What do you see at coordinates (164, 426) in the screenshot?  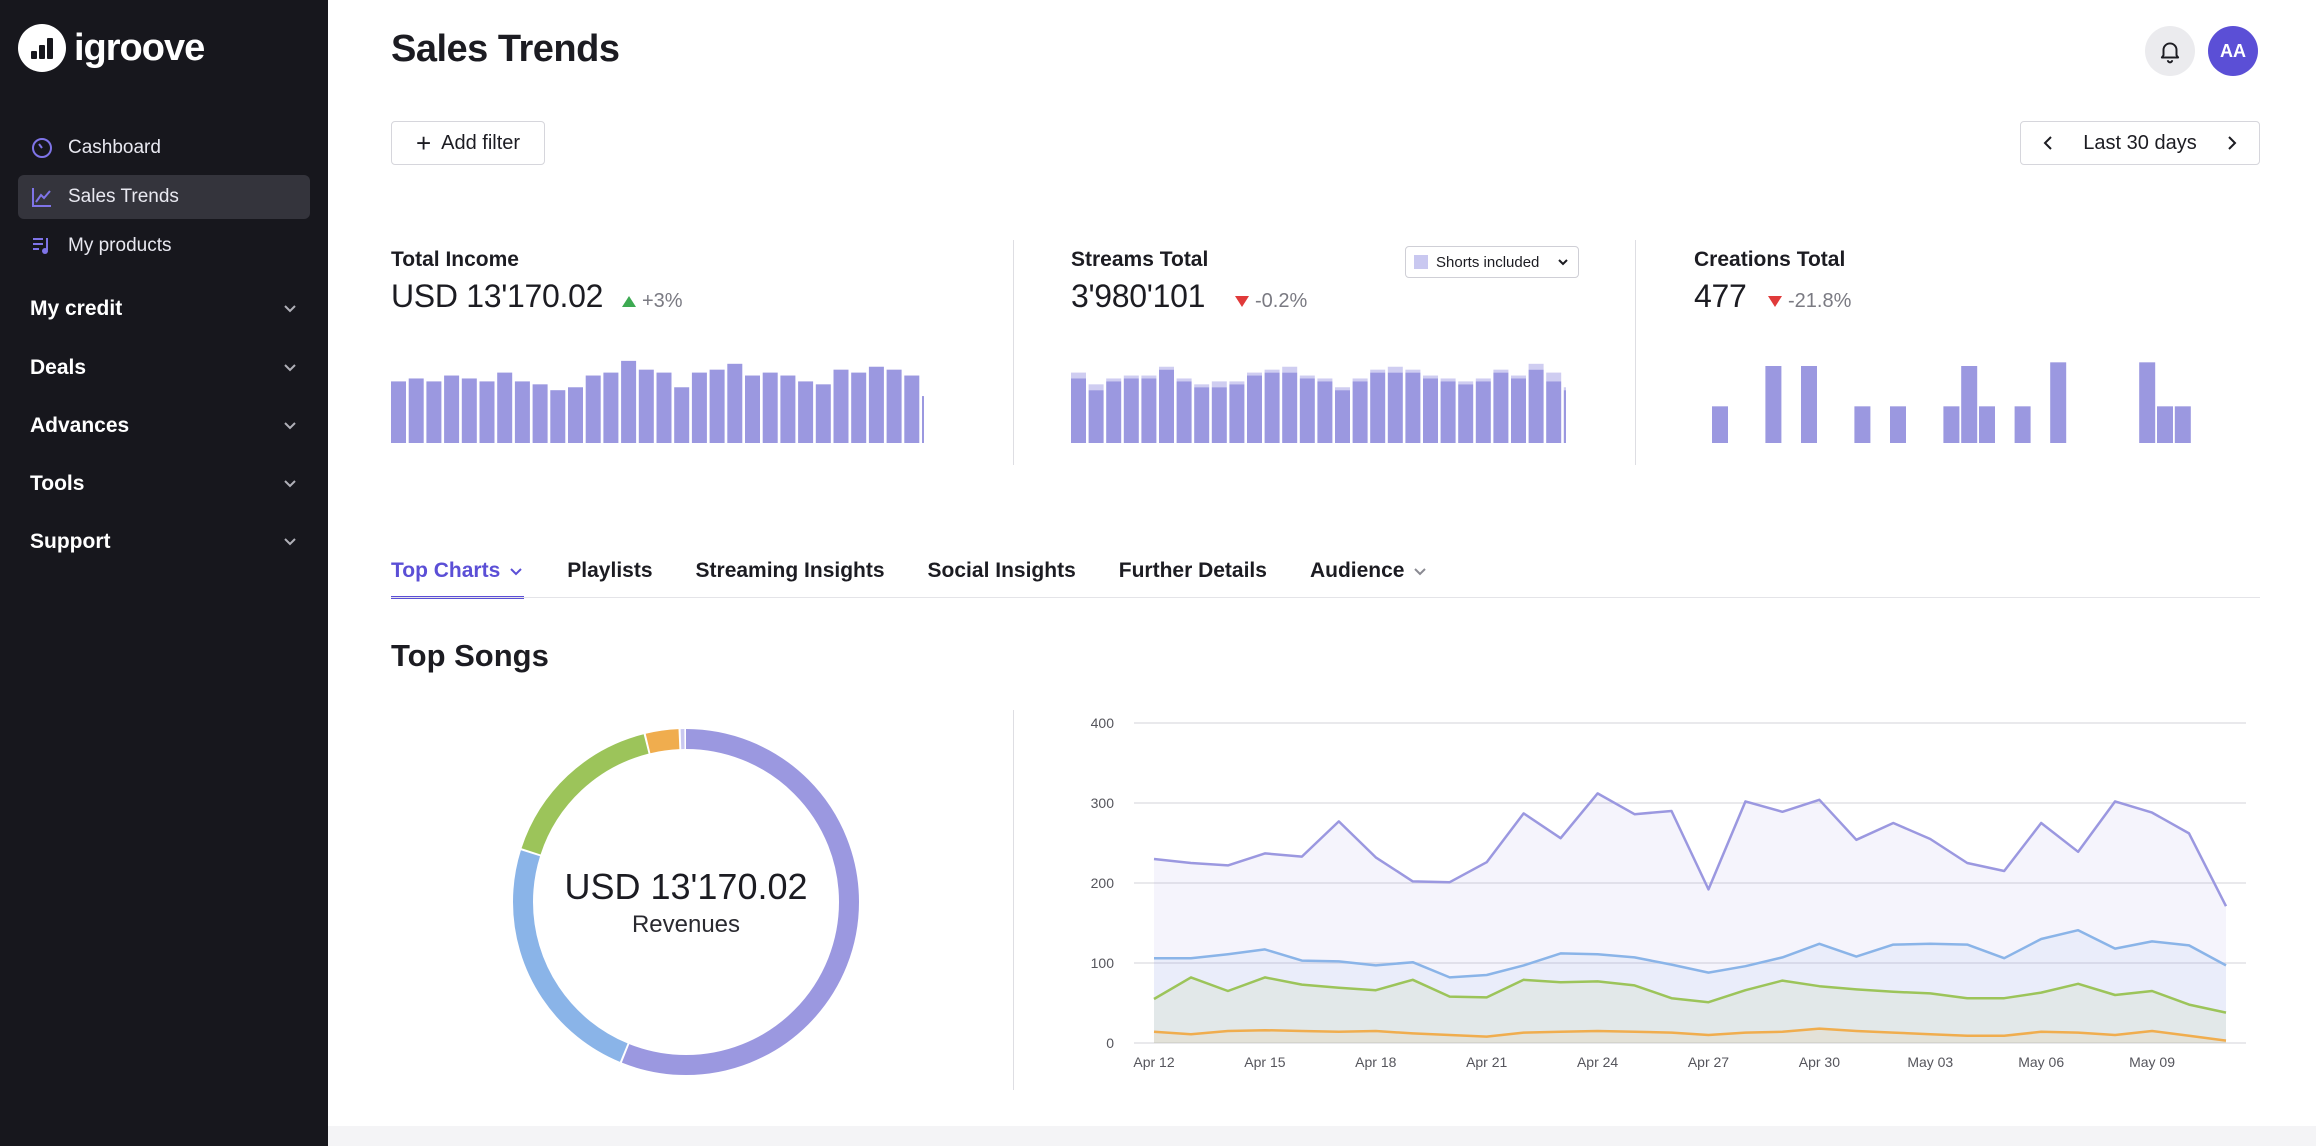 I see `sidebar-group-advances: Advances` at bounding box center [164, 426].